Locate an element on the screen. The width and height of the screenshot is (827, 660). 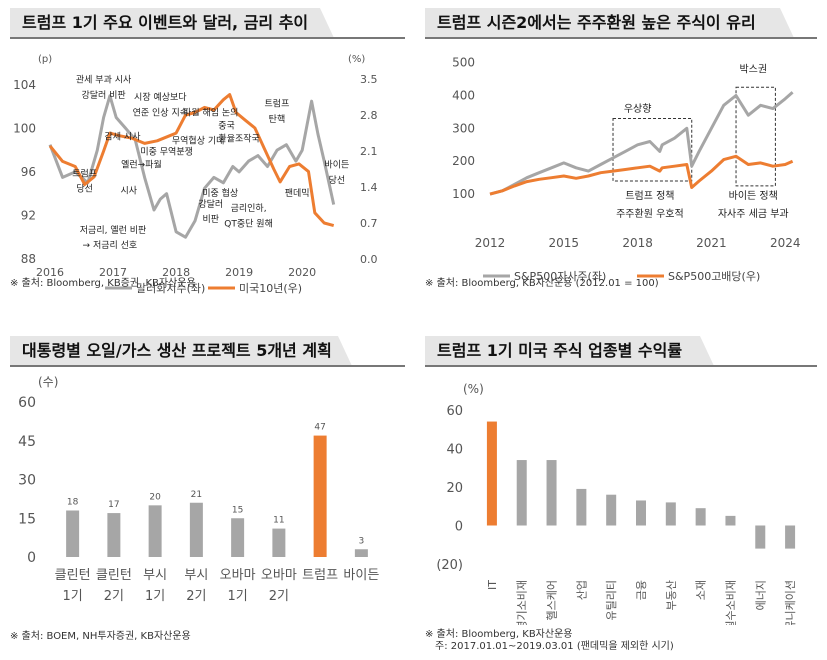
x-tick-label: 필수소비재 is located at coordinates (730, 602).